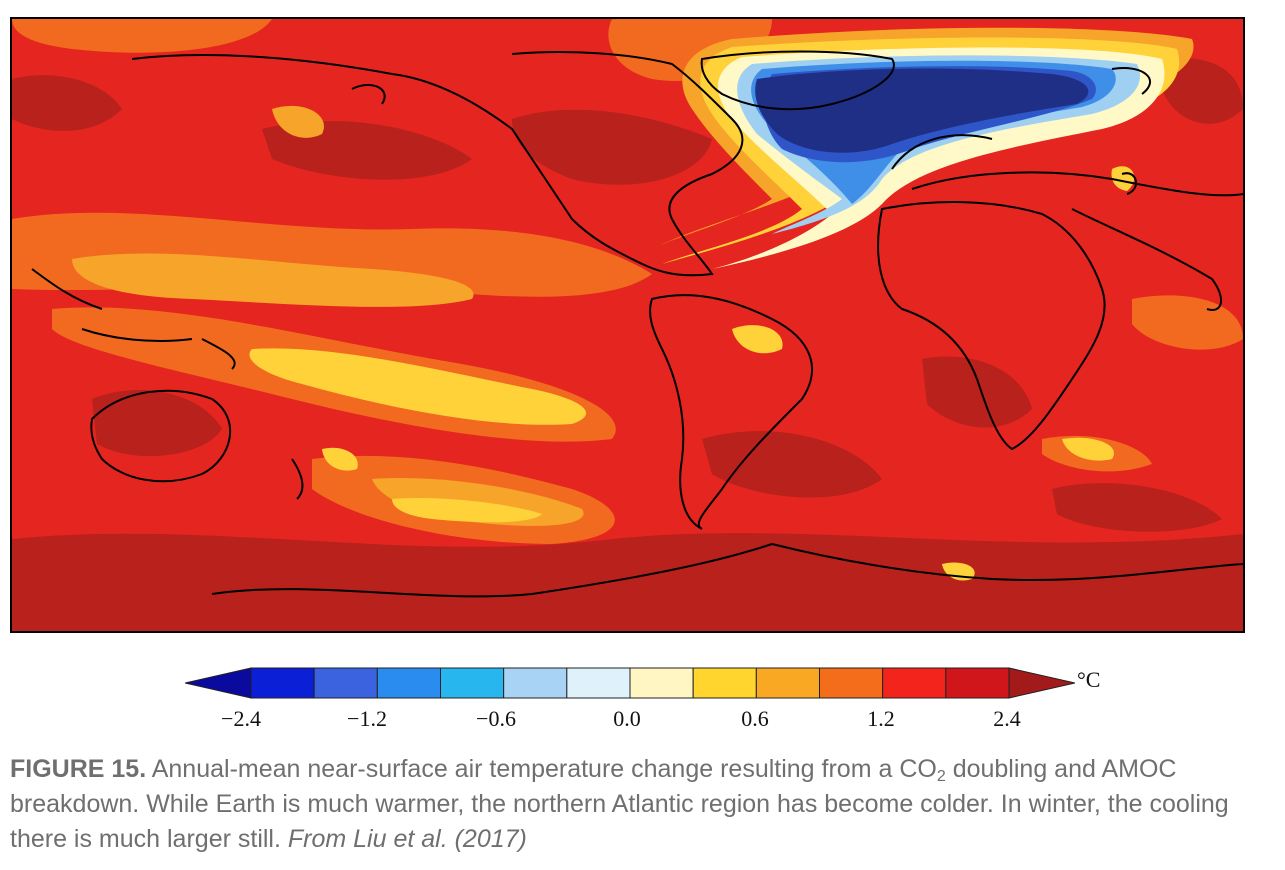  Describe the element at coordinates (731, 412) in the screenshot. I see `south-america-coast` at that location.